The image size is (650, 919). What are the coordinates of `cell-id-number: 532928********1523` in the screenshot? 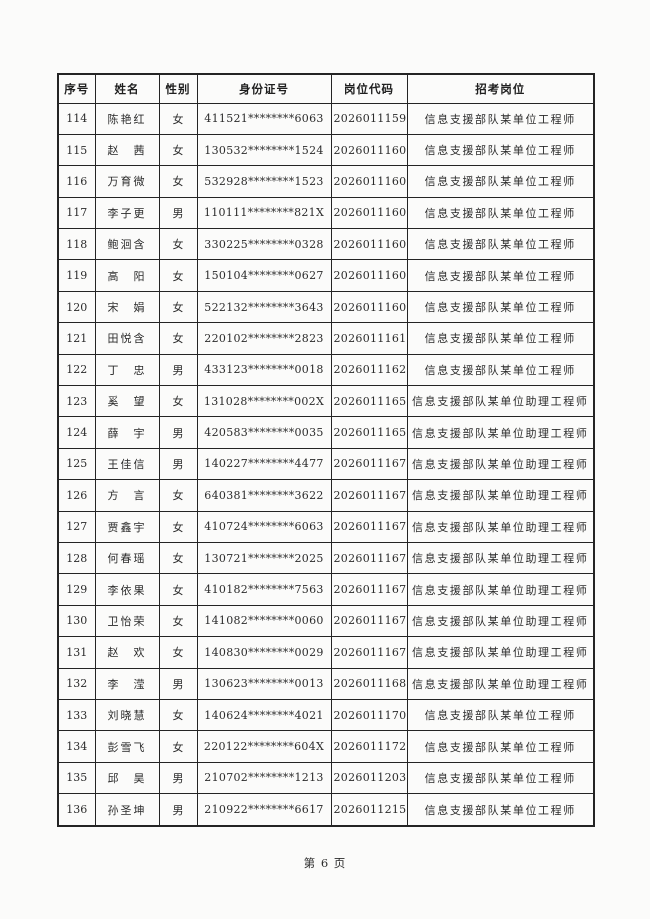 It's located at (264, 181).